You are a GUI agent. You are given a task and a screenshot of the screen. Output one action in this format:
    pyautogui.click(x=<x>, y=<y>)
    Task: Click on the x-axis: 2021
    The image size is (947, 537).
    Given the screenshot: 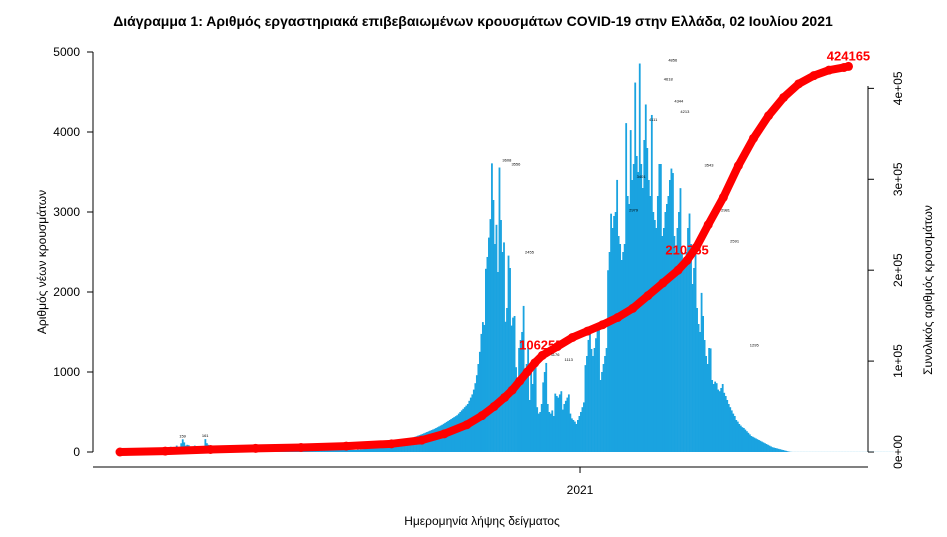 What is the action you would take?
    pyautogui.click(x=480, y=481)
    